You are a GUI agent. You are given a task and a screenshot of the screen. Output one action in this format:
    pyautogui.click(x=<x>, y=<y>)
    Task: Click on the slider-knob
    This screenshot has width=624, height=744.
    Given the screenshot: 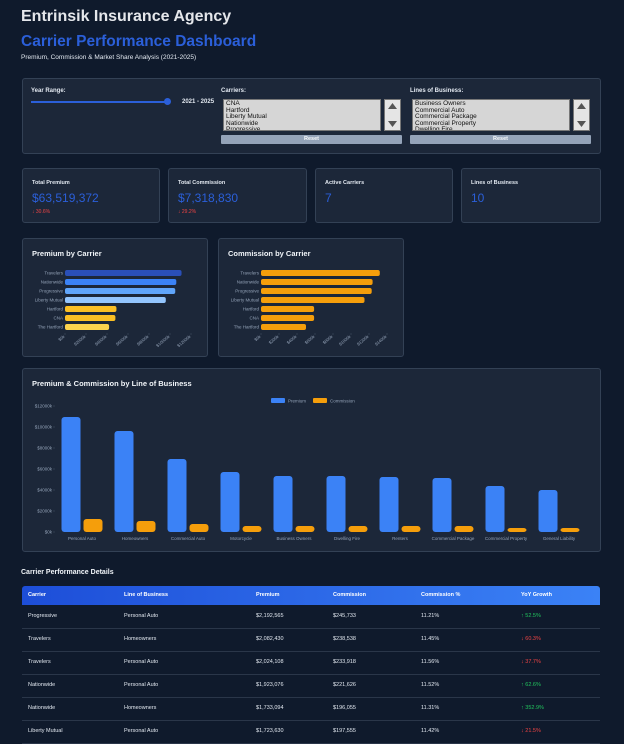 What is the action you would take?
    pyautogui.click(x=167, y=101)
    